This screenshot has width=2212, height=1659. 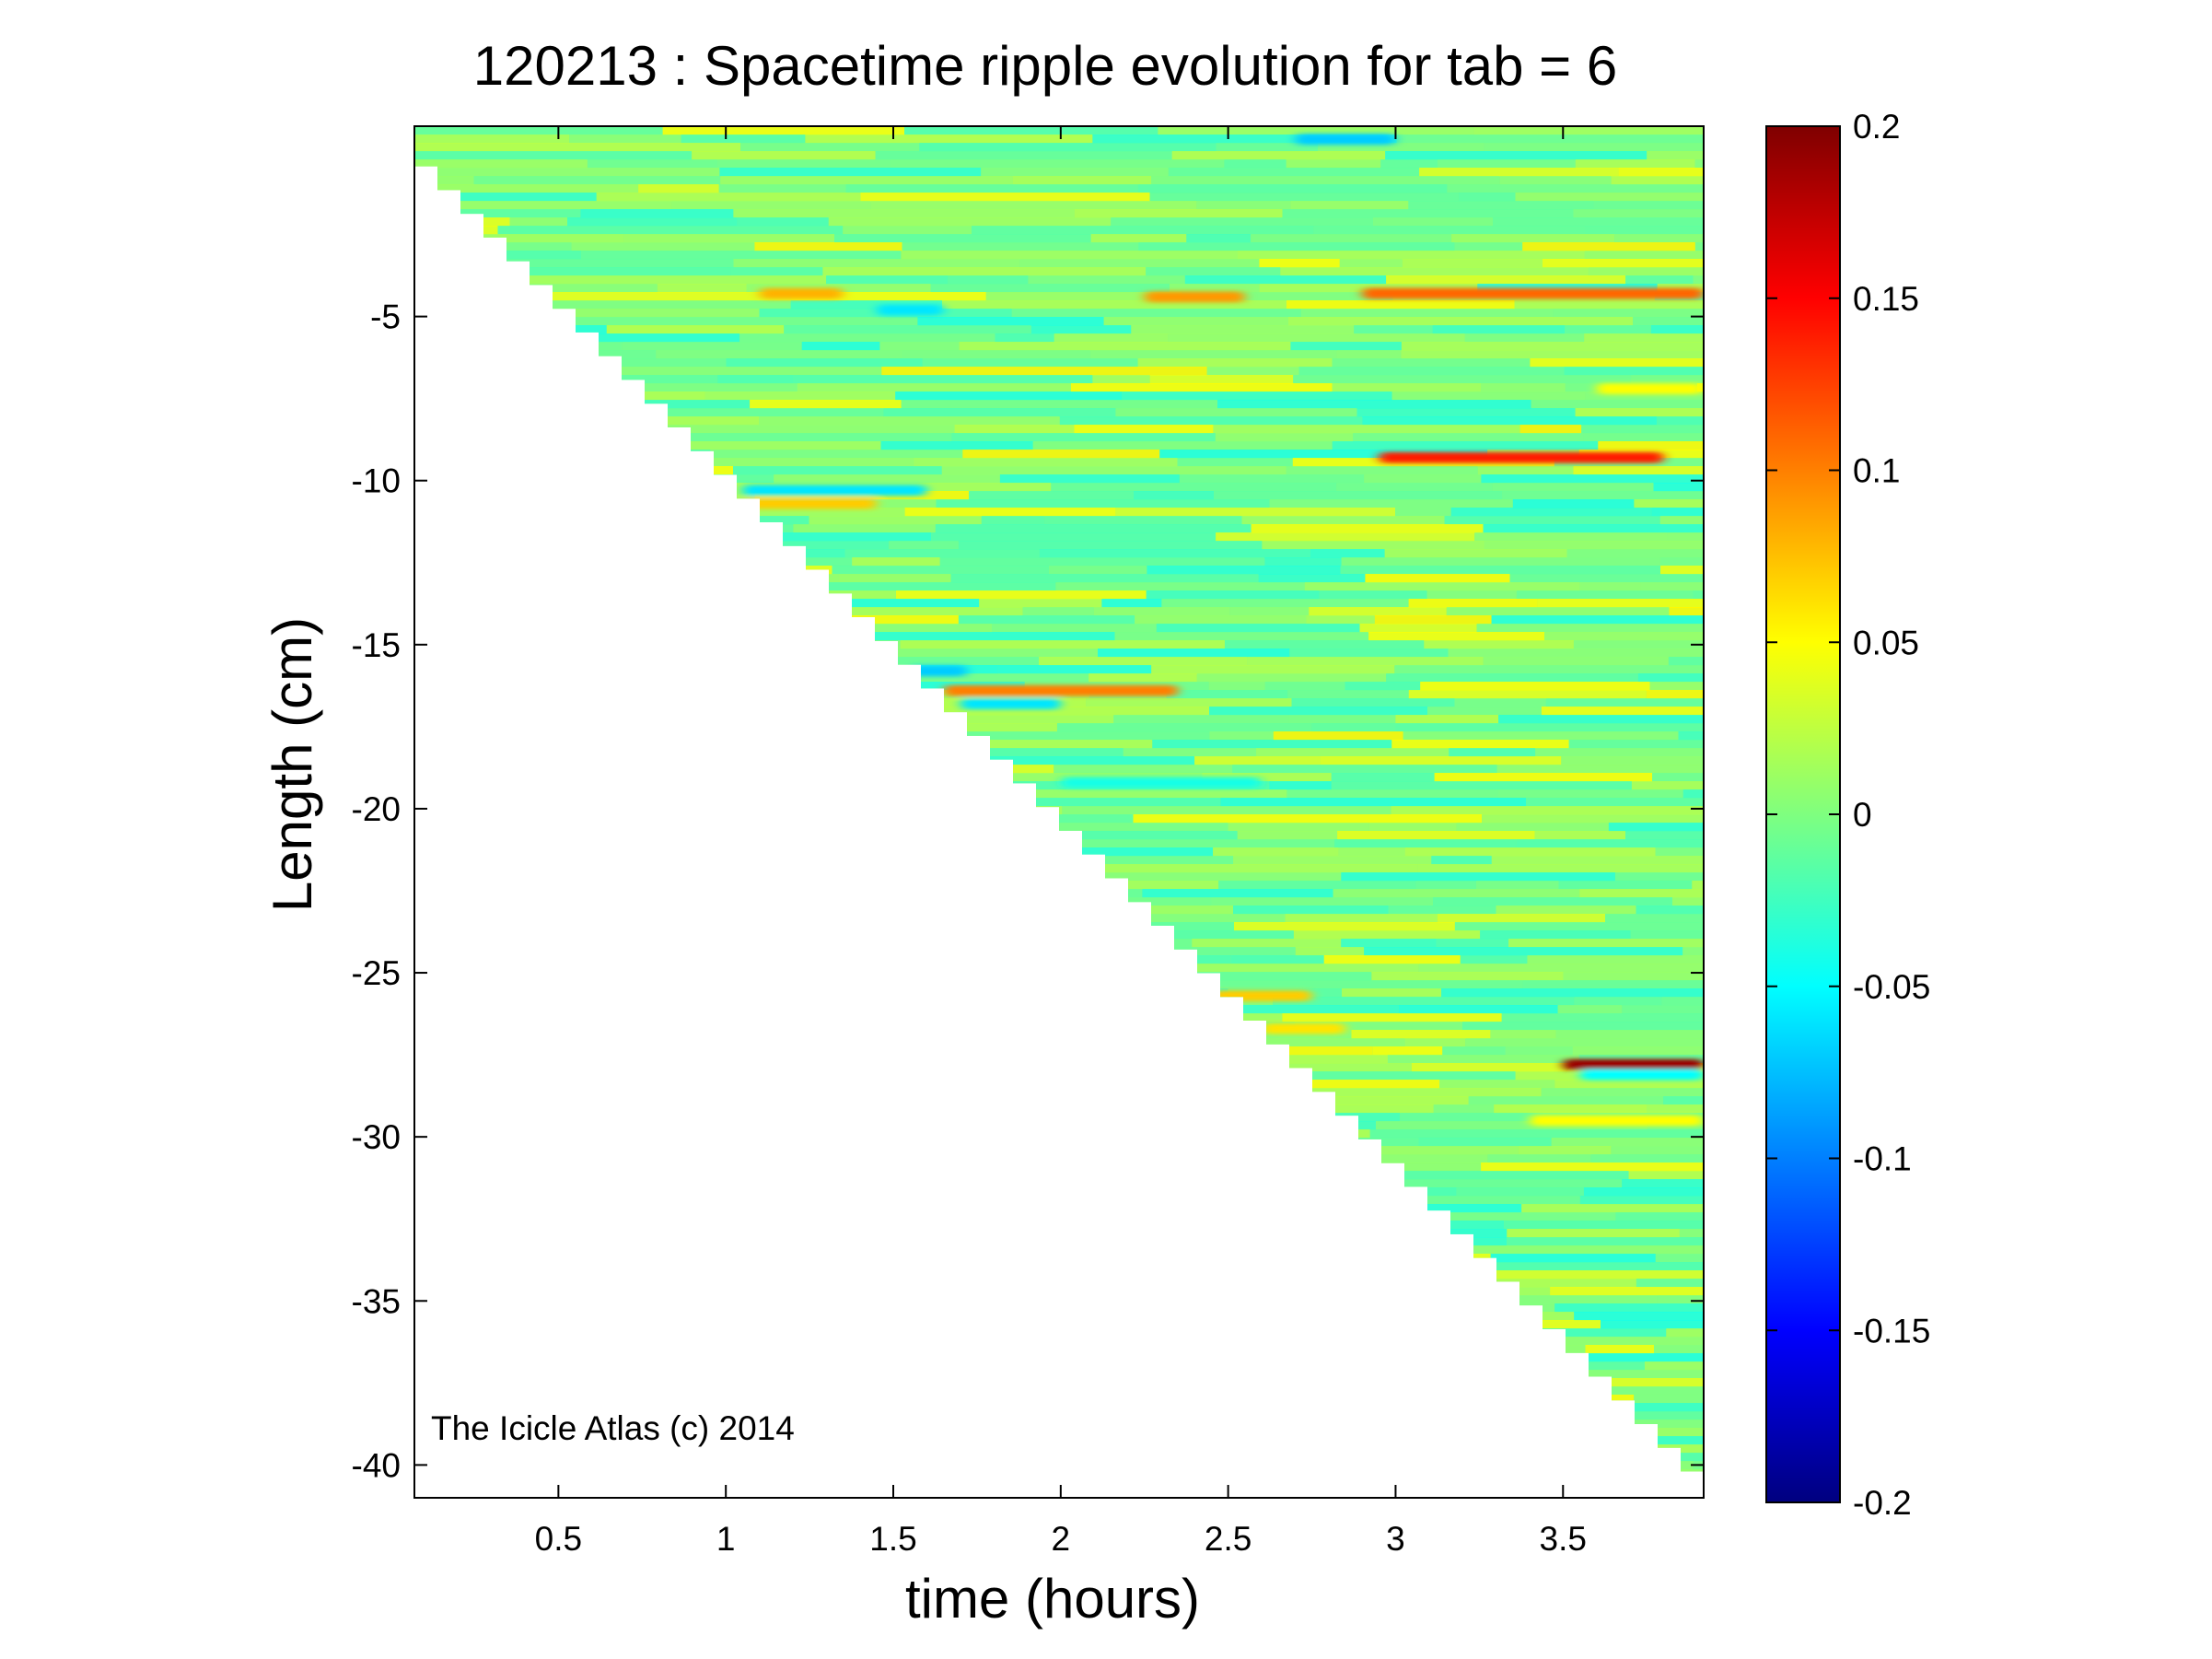 What do you see at coordinates (376, 481) in the screenshot?
I see `y-tick-label: -10` at bounding box center [376, 481].